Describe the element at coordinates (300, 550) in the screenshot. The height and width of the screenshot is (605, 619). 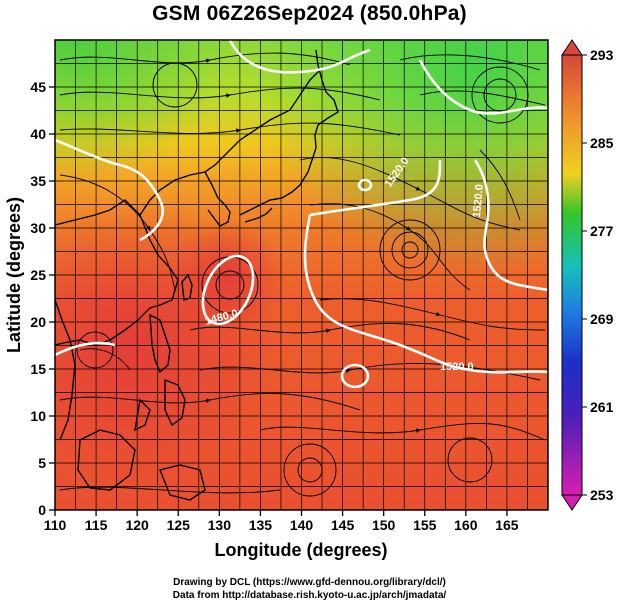
I see `x-axis-label: Longitude (degrees)` at that location.